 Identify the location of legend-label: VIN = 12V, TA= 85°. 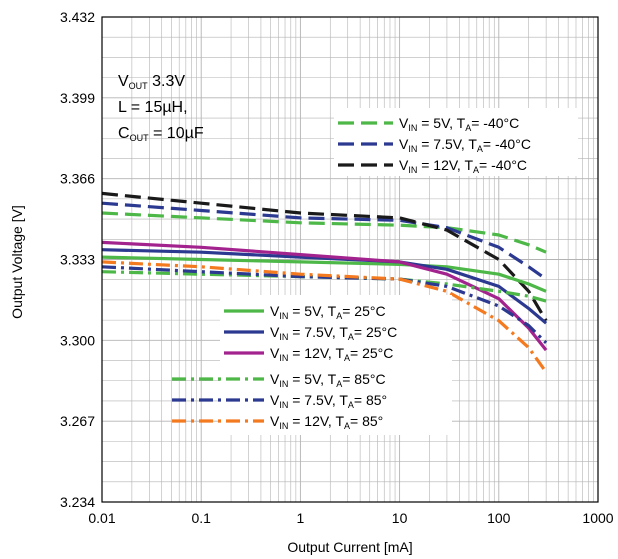
(326, 422).